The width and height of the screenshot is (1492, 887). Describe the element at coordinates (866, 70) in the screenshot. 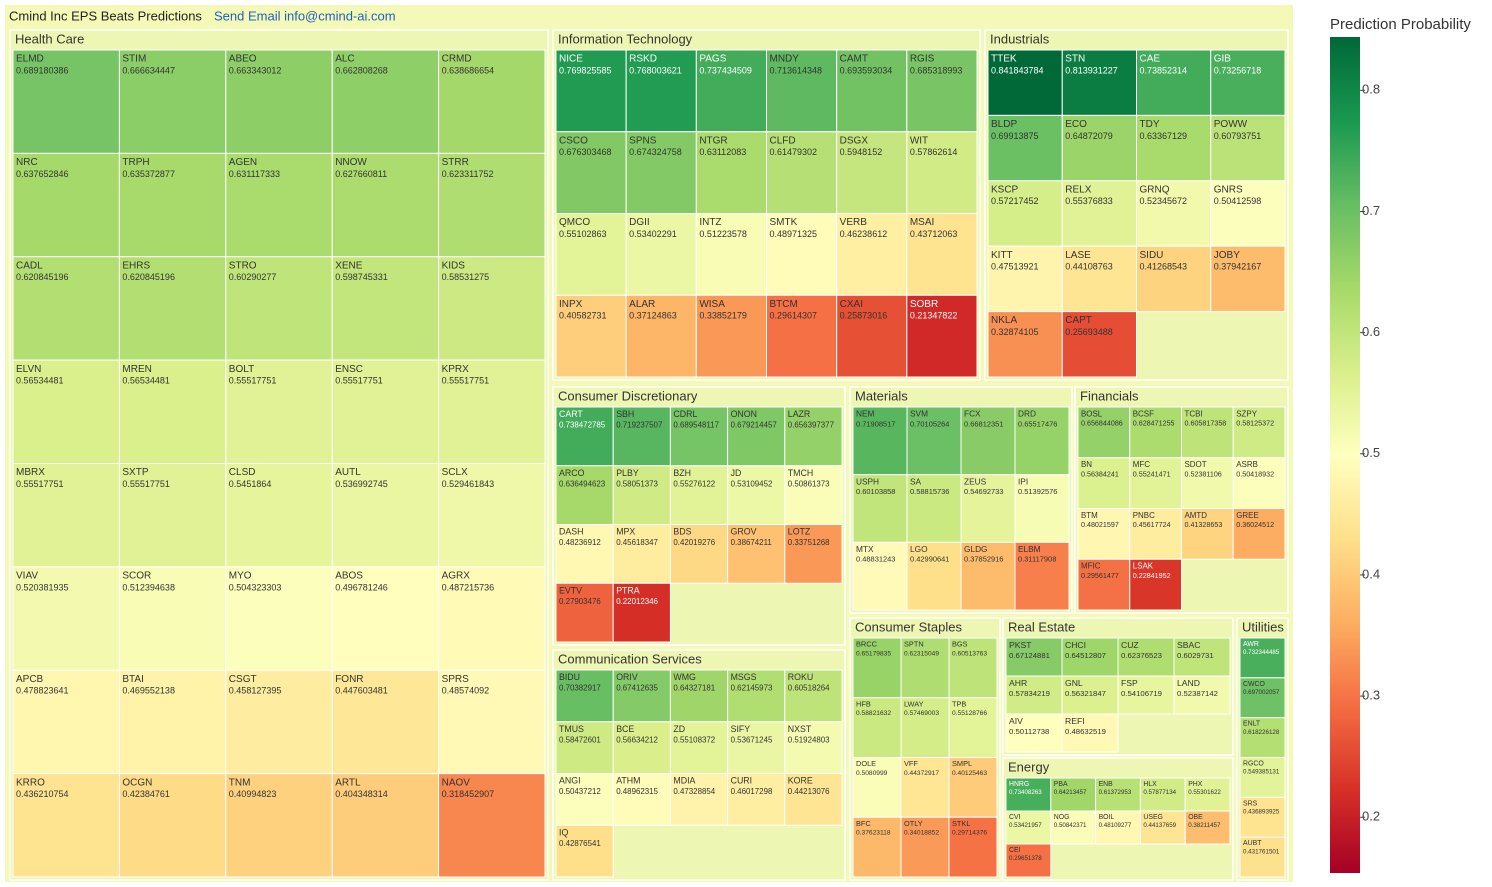

I see `tile-value: 0.693593034` at that location.